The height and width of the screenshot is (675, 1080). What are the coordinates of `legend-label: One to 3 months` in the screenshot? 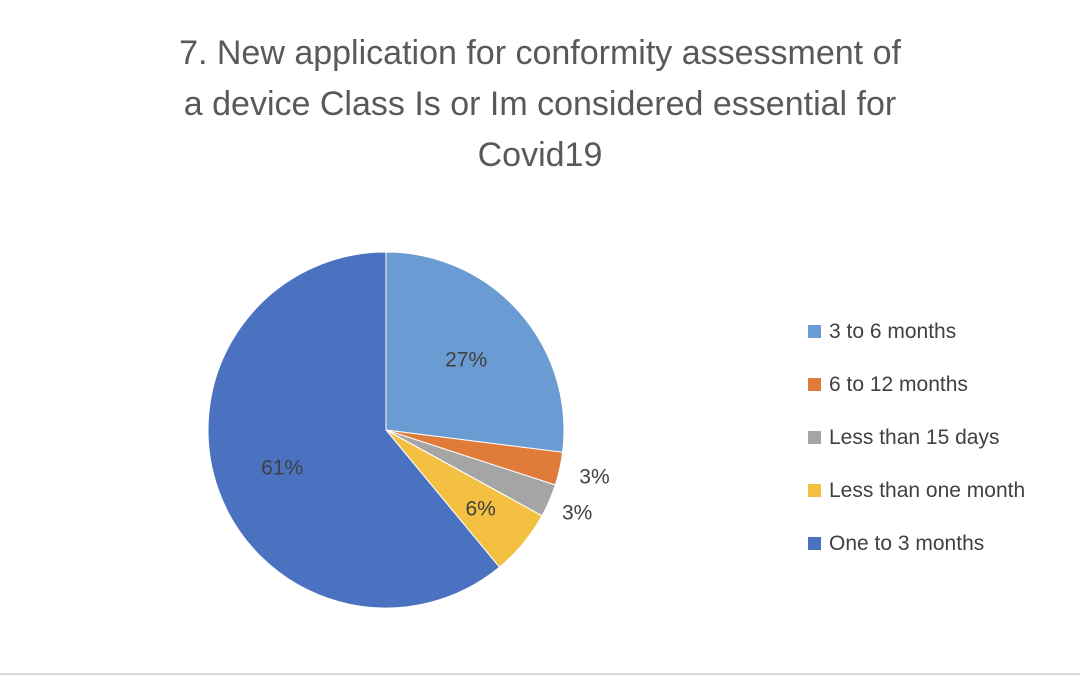 It's located at (907, 543).